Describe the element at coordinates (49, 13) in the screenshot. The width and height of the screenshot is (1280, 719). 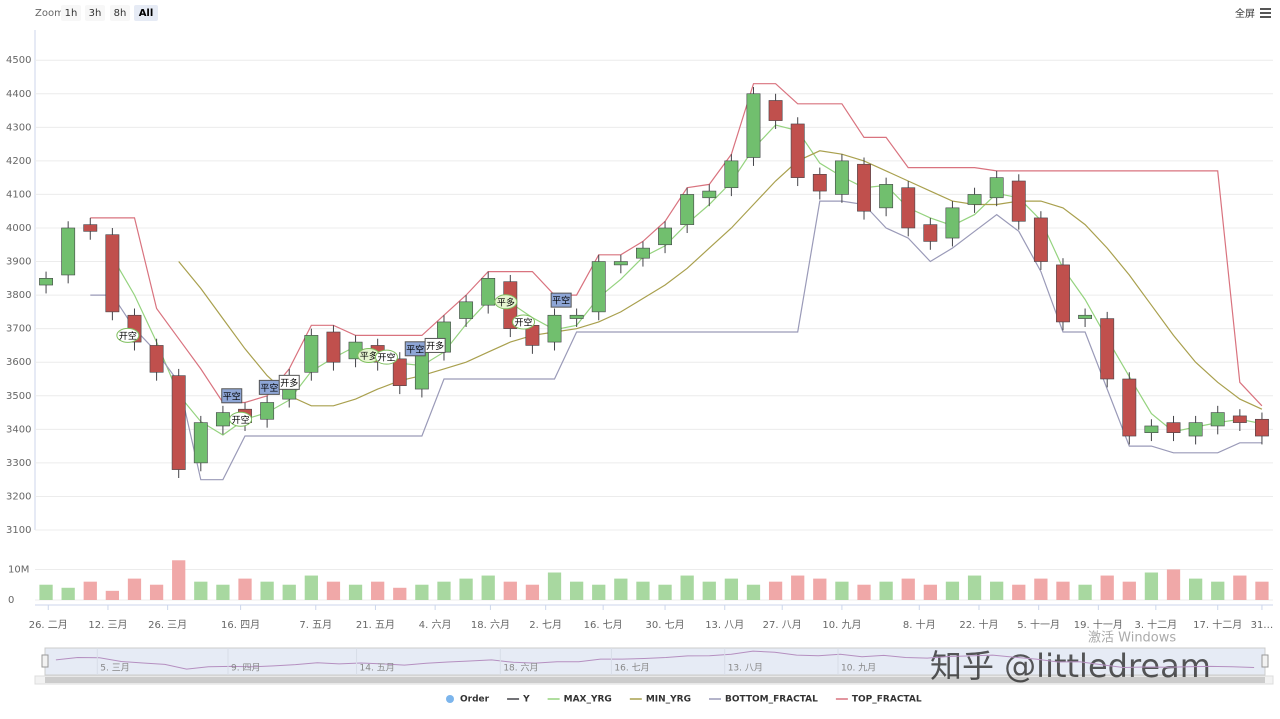
I see `zoom-label: Zoom` at that location.